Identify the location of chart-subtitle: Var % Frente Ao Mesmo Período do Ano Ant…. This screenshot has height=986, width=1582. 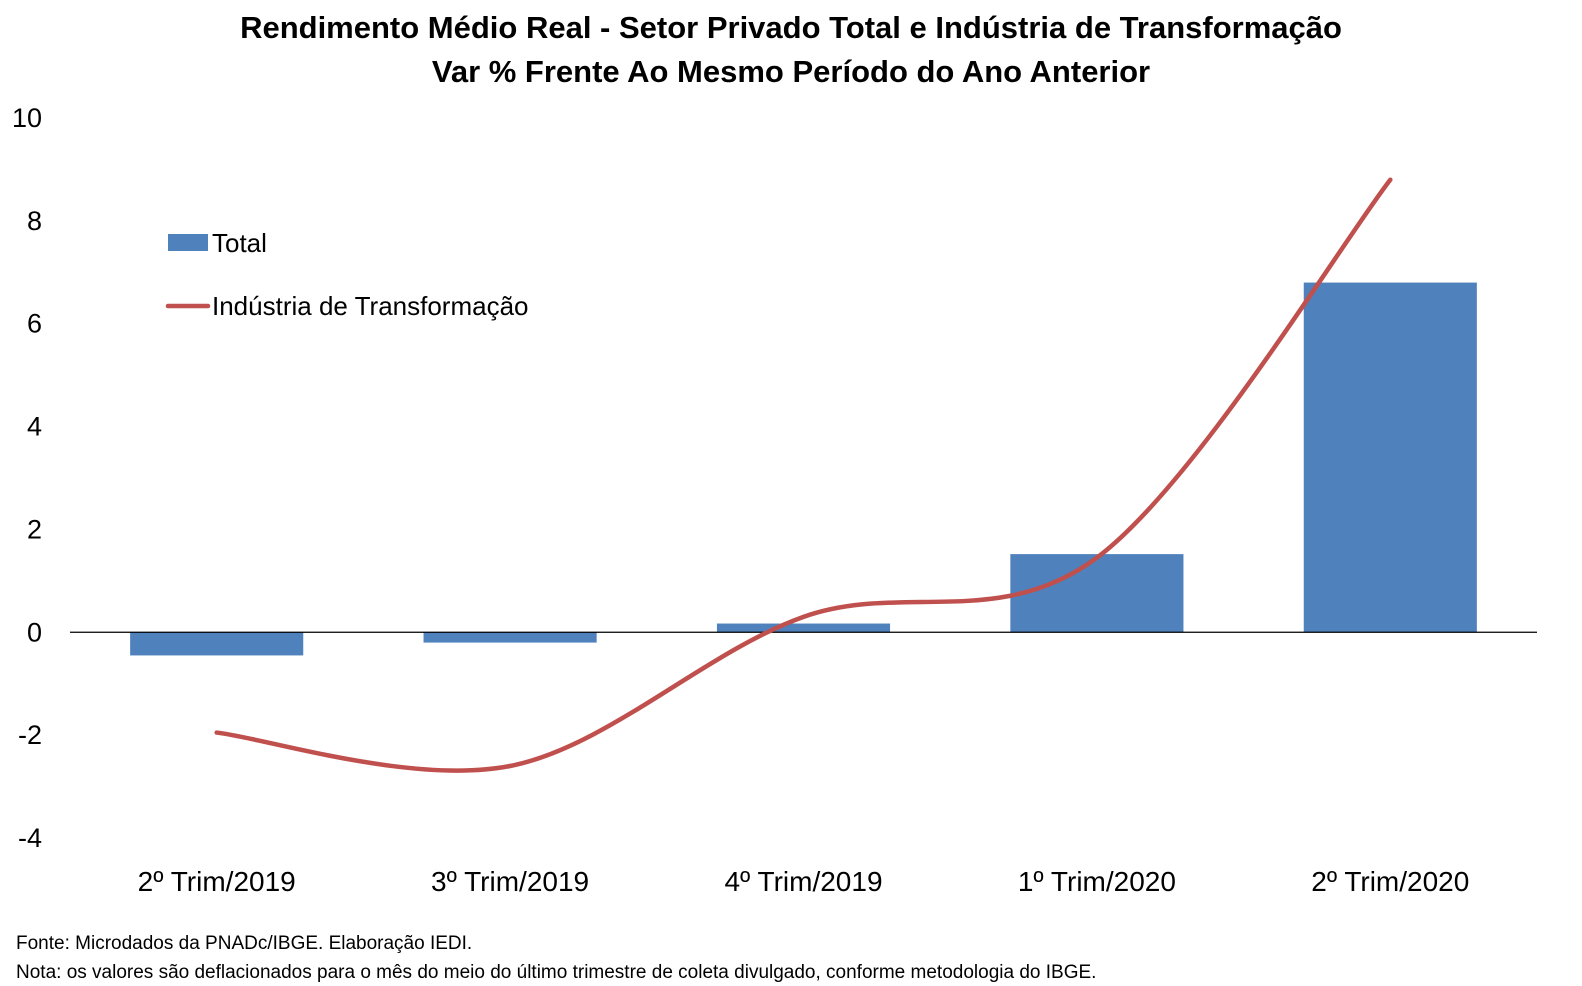
(791, 71).